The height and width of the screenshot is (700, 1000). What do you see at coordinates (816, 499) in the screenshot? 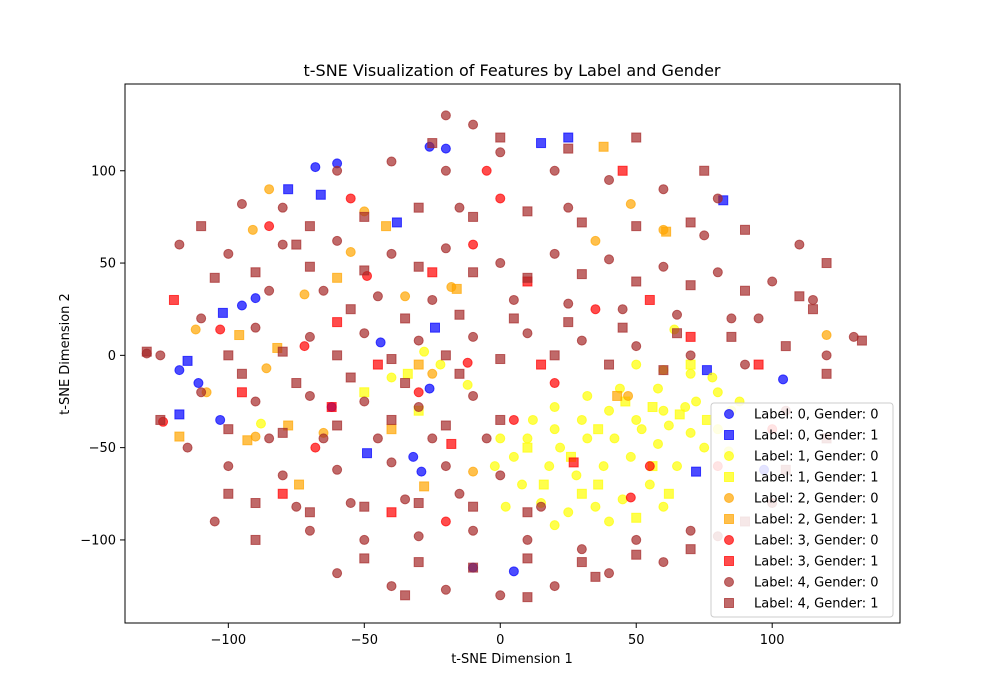
I see `legend-label: Label: 2, Gender: 0` at bounding box center [816, 499].